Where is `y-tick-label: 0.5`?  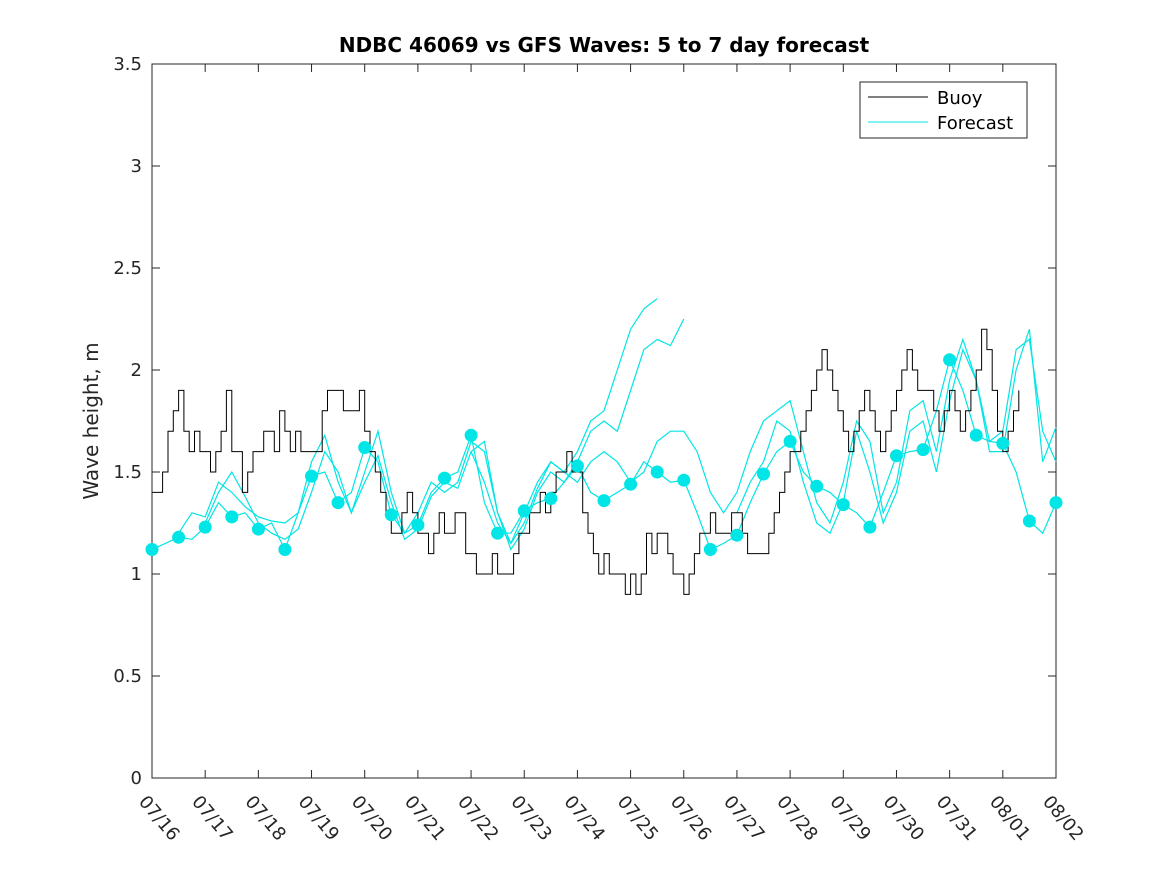 y-tick-label: 0.5 is located at coordinates (127, 676).